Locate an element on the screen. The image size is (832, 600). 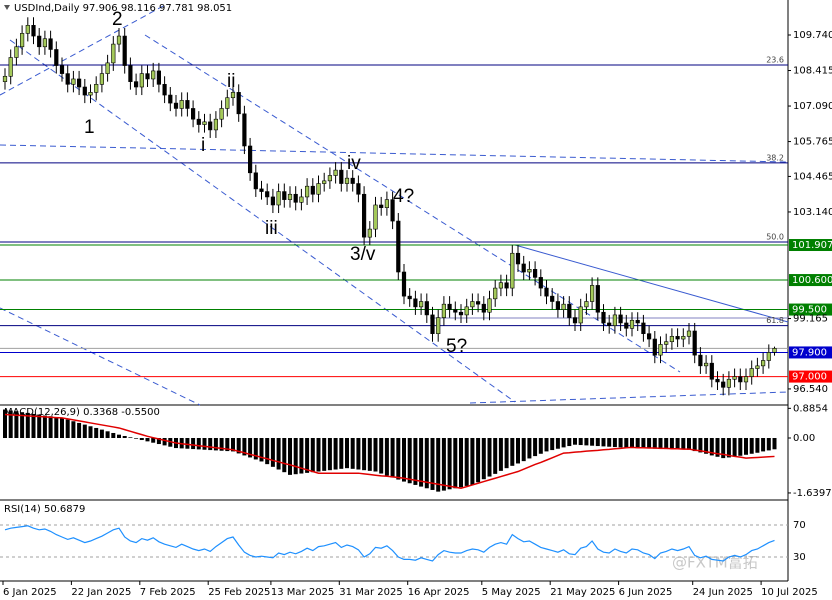
rsi-title: RSI(14) 50.6879 is located at coordinates (44, 509).